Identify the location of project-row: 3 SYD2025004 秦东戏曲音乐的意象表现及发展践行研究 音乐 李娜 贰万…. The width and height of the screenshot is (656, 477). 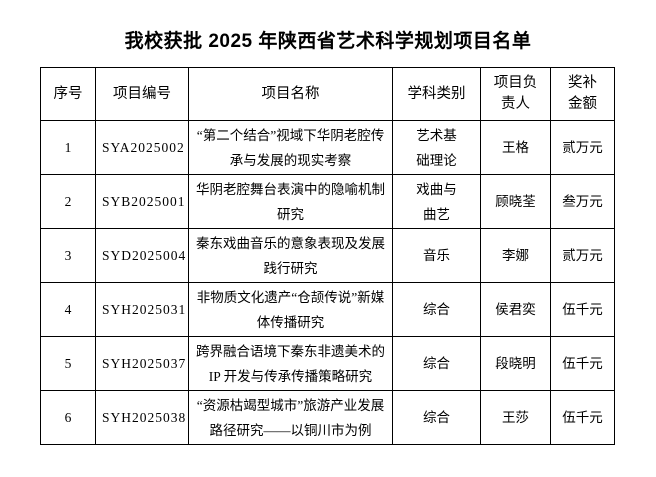
(327, 255).